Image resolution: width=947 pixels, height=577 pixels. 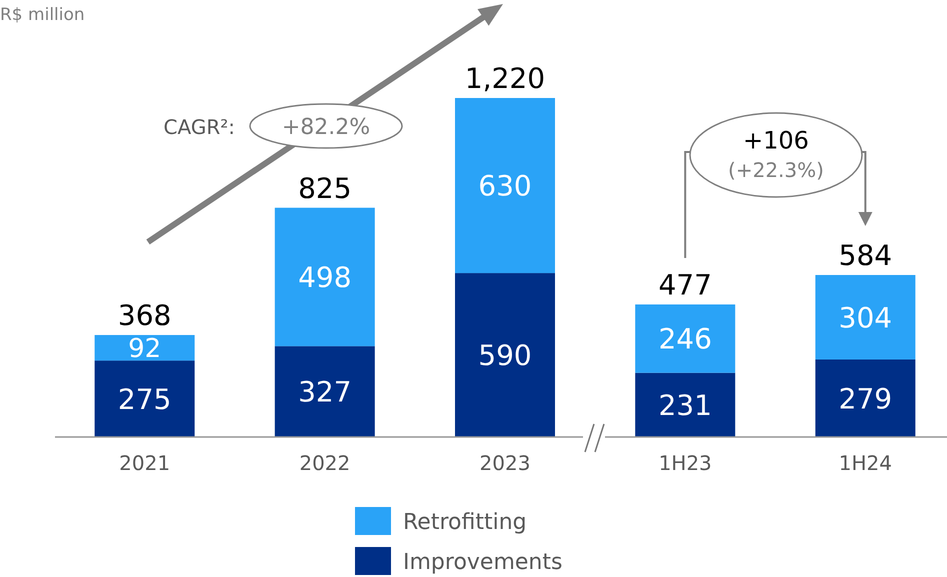 I want to click on annotation: CAGR²:, so click(x=199, y=127).